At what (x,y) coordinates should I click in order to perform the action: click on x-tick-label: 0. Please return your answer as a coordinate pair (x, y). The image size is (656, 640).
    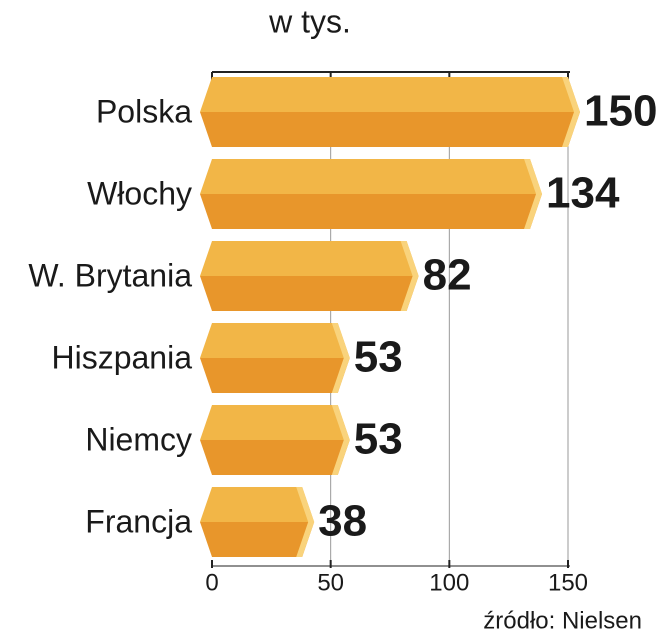
    Looking at the image, I should click on (211, 582).